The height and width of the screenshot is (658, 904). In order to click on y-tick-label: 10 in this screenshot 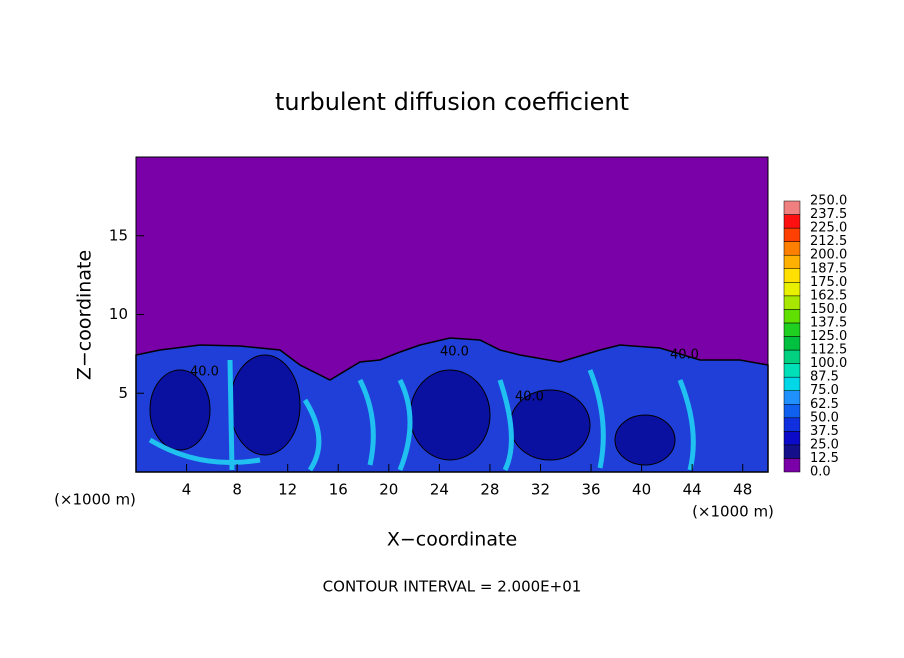, I will do `click(118, 314)`.